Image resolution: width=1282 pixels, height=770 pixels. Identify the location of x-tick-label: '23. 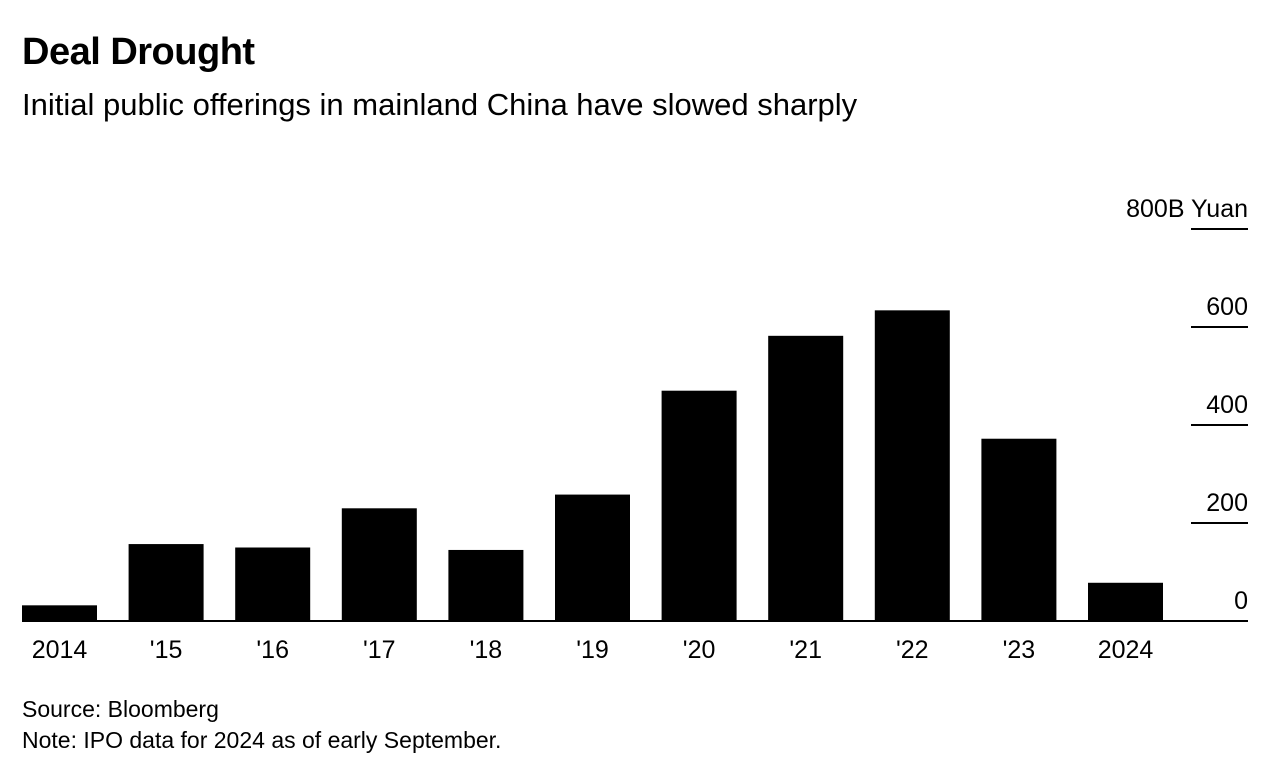
(1019, 650).